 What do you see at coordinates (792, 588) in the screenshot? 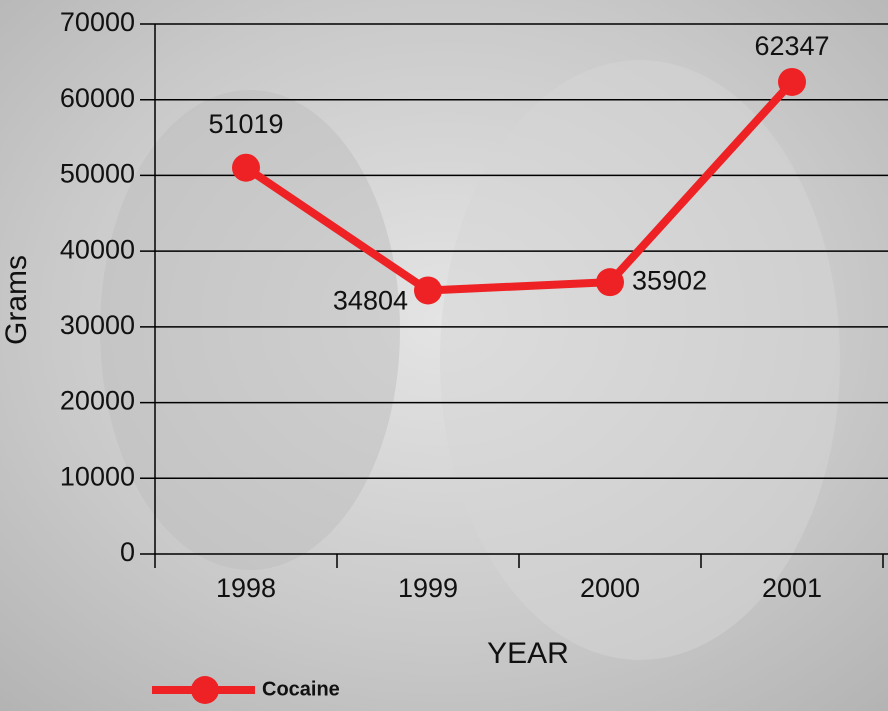
I see `x-tick-label: 2001` at bounding box center [792, 588].